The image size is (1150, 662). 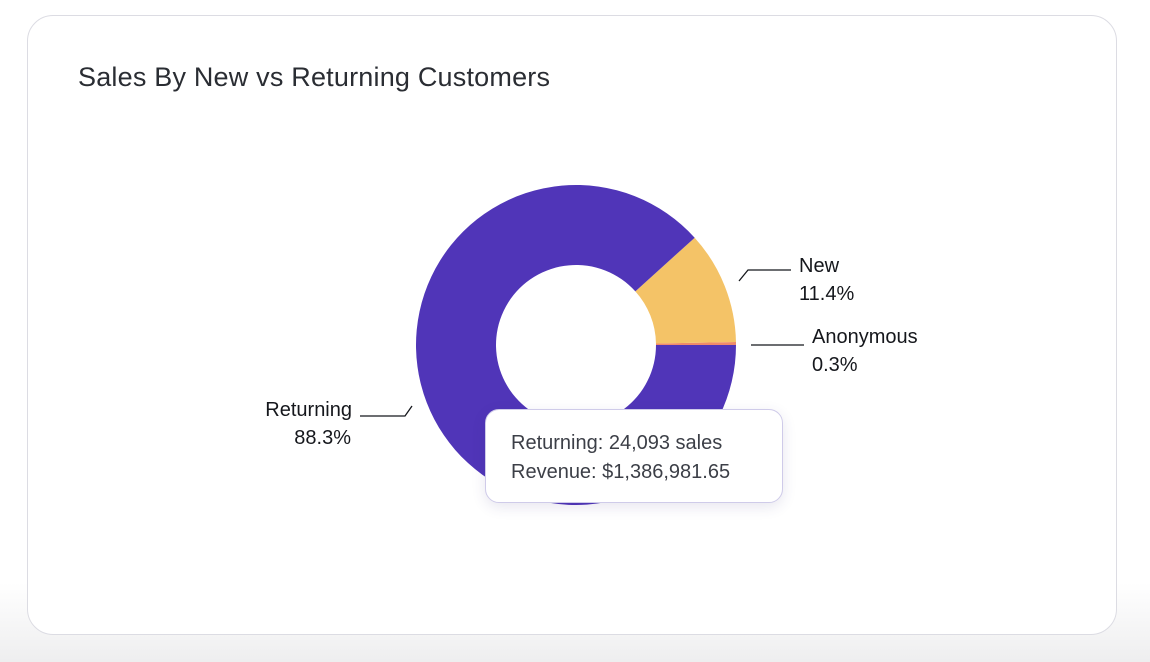 I want to click on label-name-returning: Returning, so click(x=308, y=410).